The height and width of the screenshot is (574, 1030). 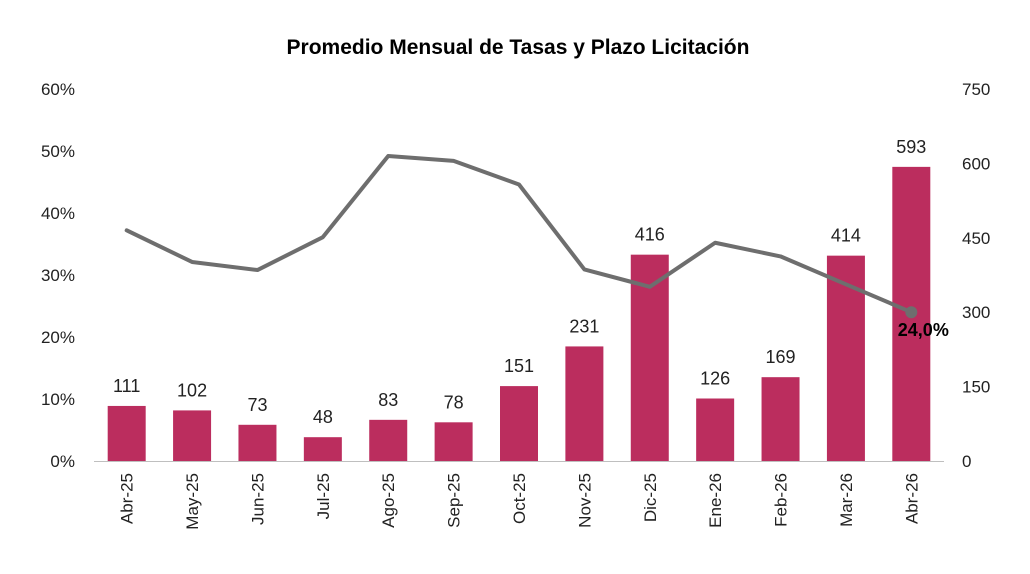 I want to click on bar-data-label: 102, so click(x=192, y=390).